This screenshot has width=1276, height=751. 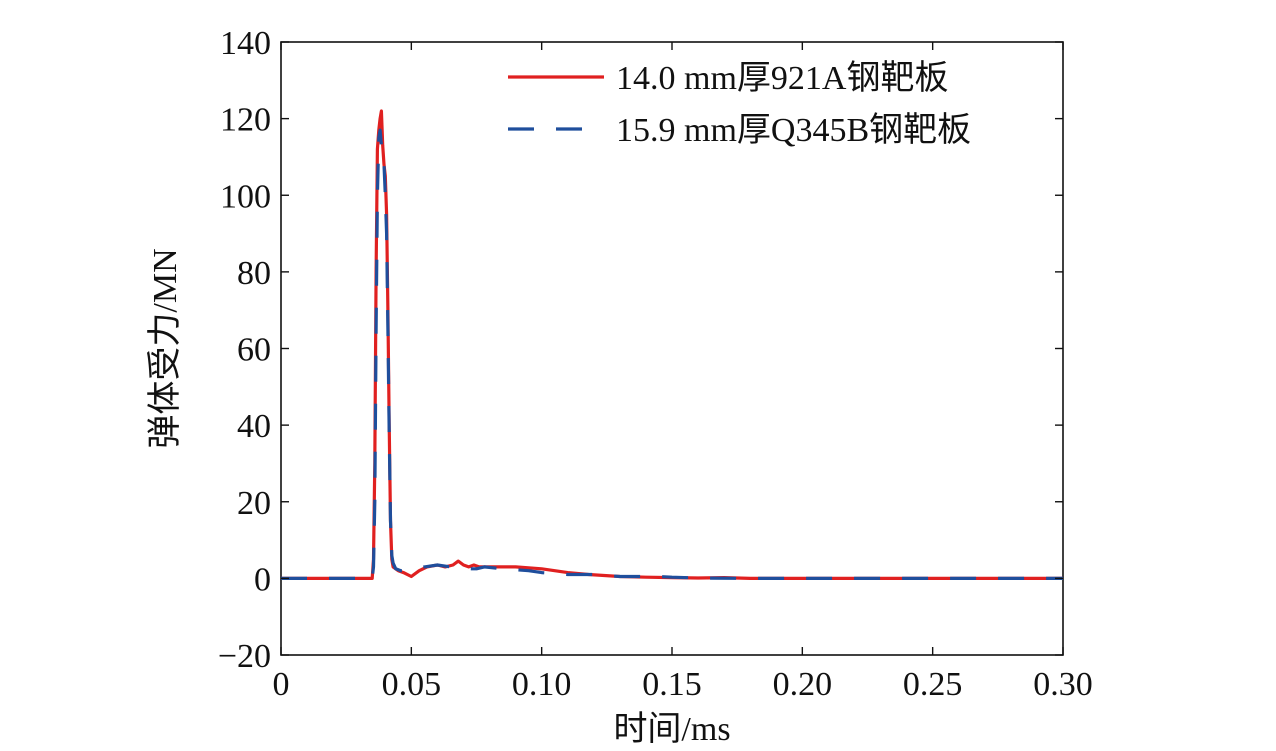 What do you see at coordinates (245, 120) in the screenshot?
I see `y-tick-label: 120` at bounding box center [245, 120].